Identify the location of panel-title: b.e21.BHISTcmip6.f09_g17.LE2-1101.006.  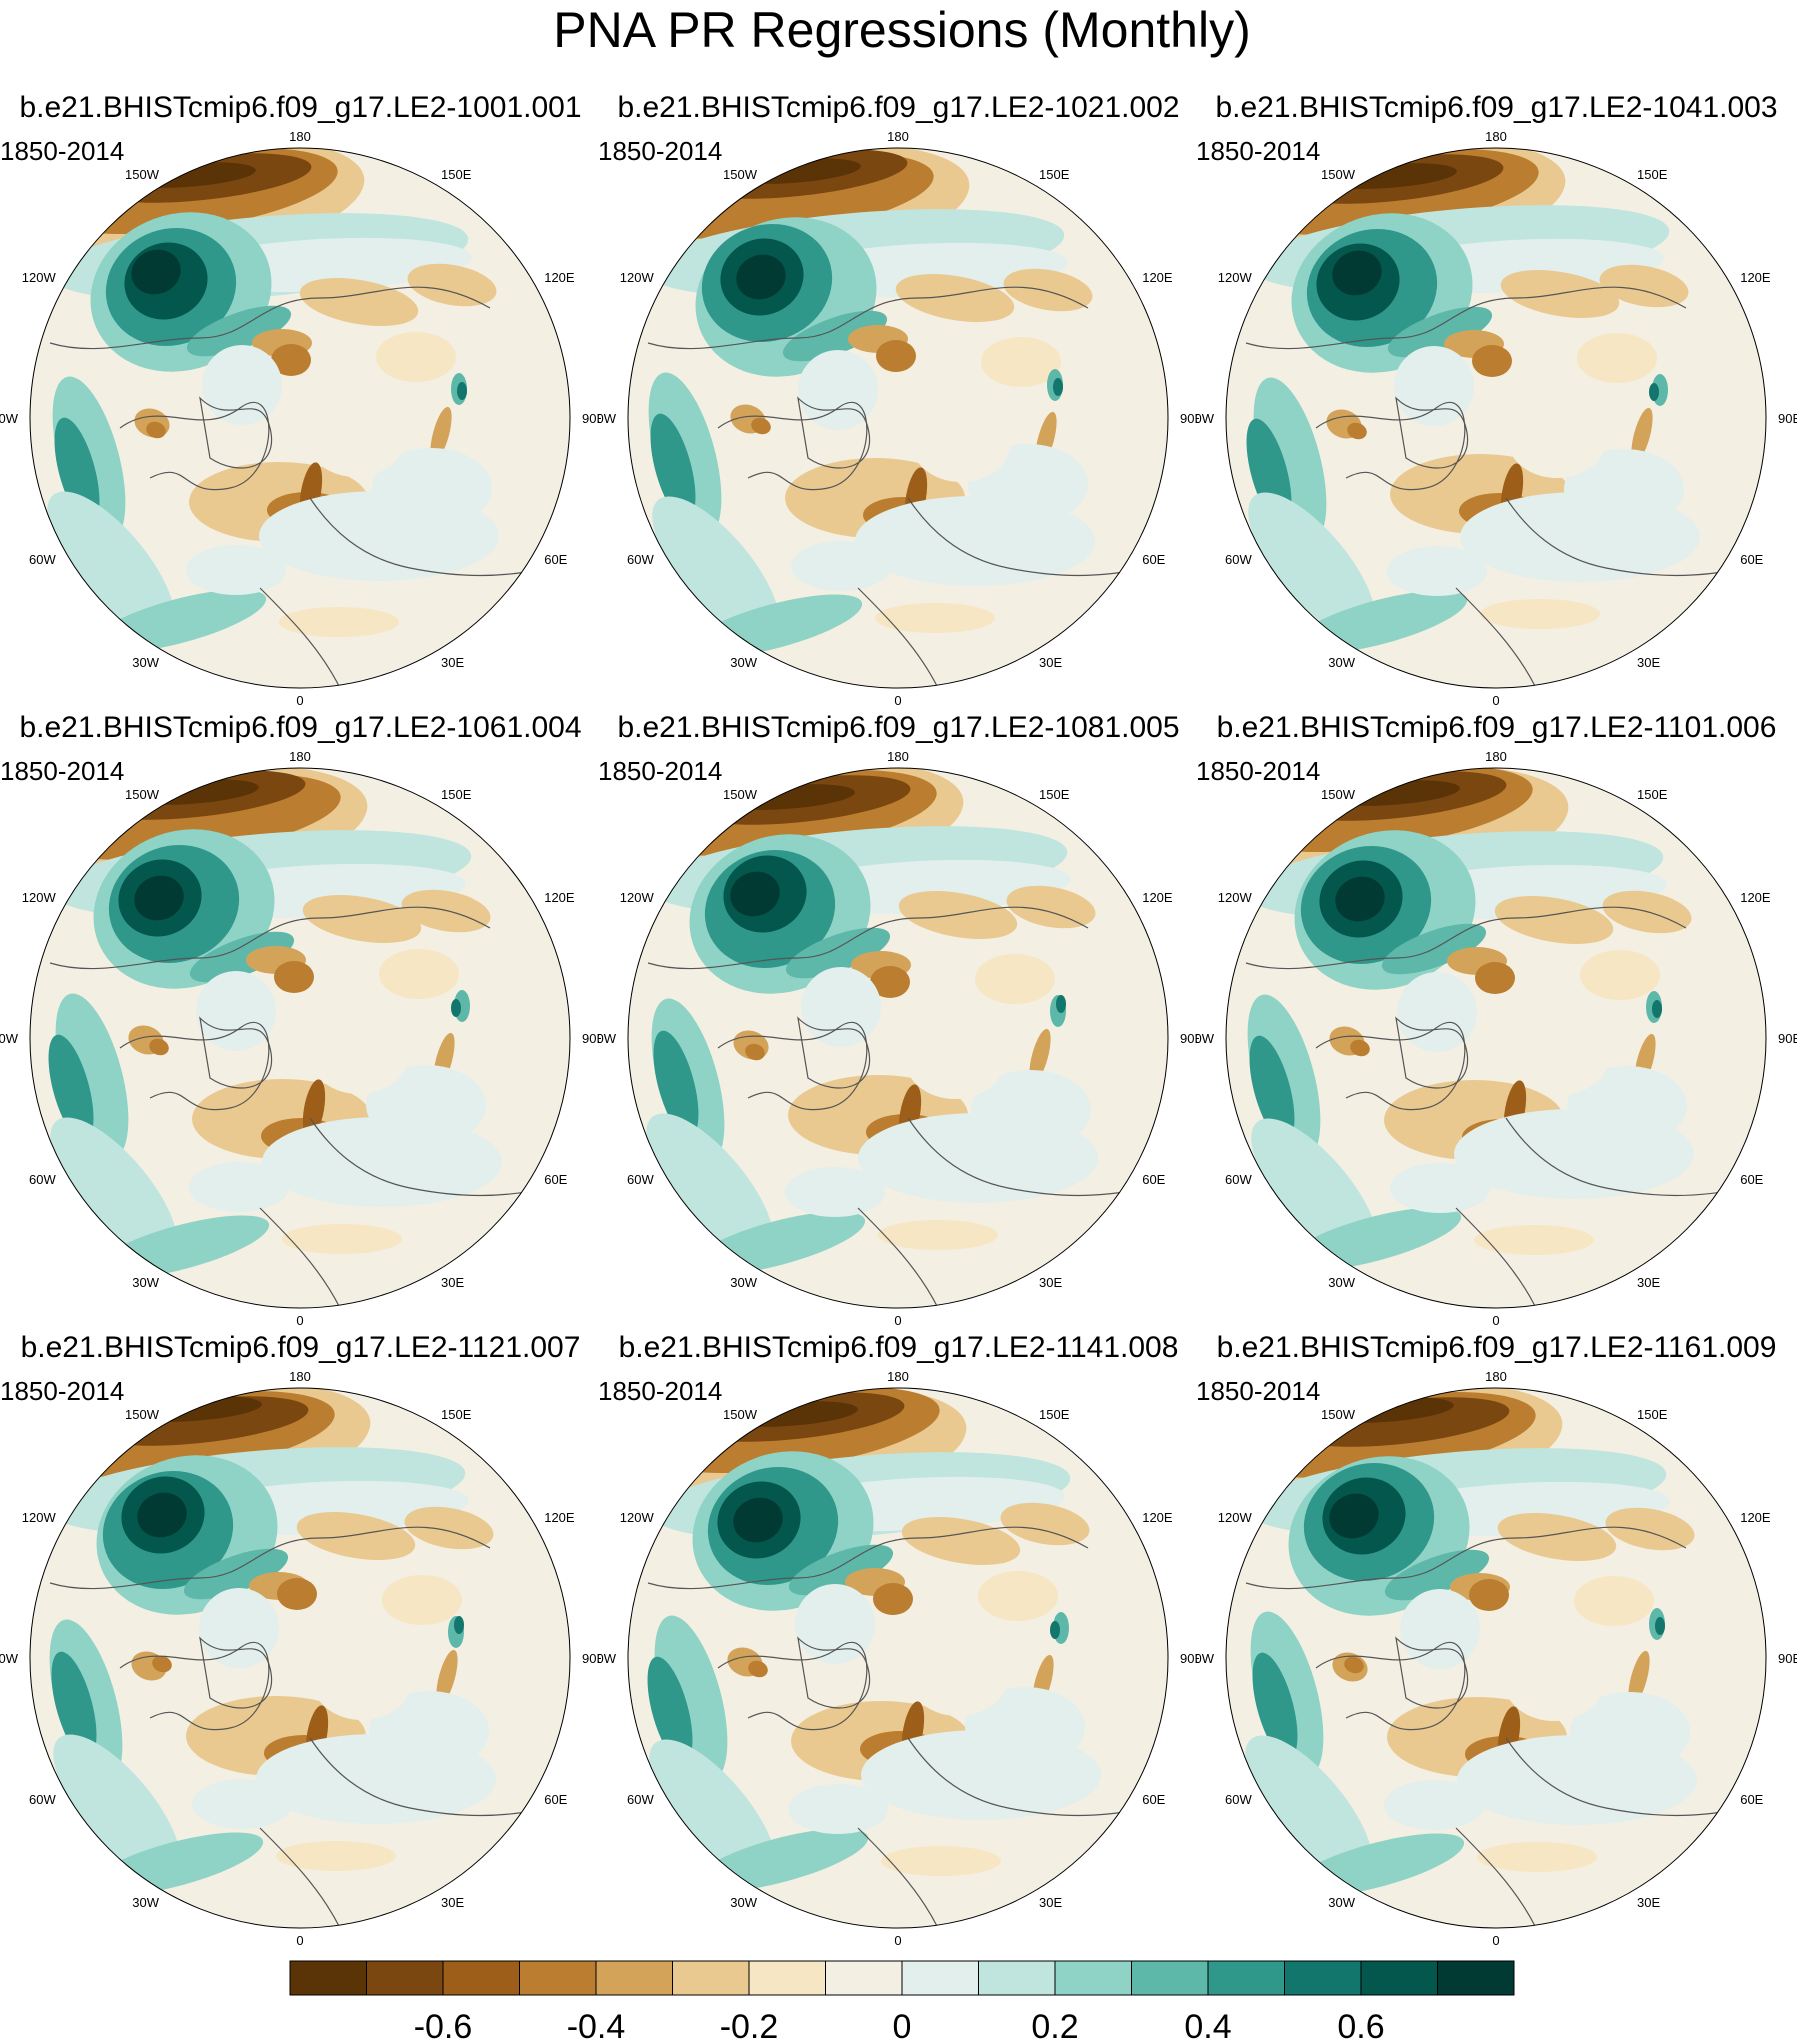
(1496, 727).